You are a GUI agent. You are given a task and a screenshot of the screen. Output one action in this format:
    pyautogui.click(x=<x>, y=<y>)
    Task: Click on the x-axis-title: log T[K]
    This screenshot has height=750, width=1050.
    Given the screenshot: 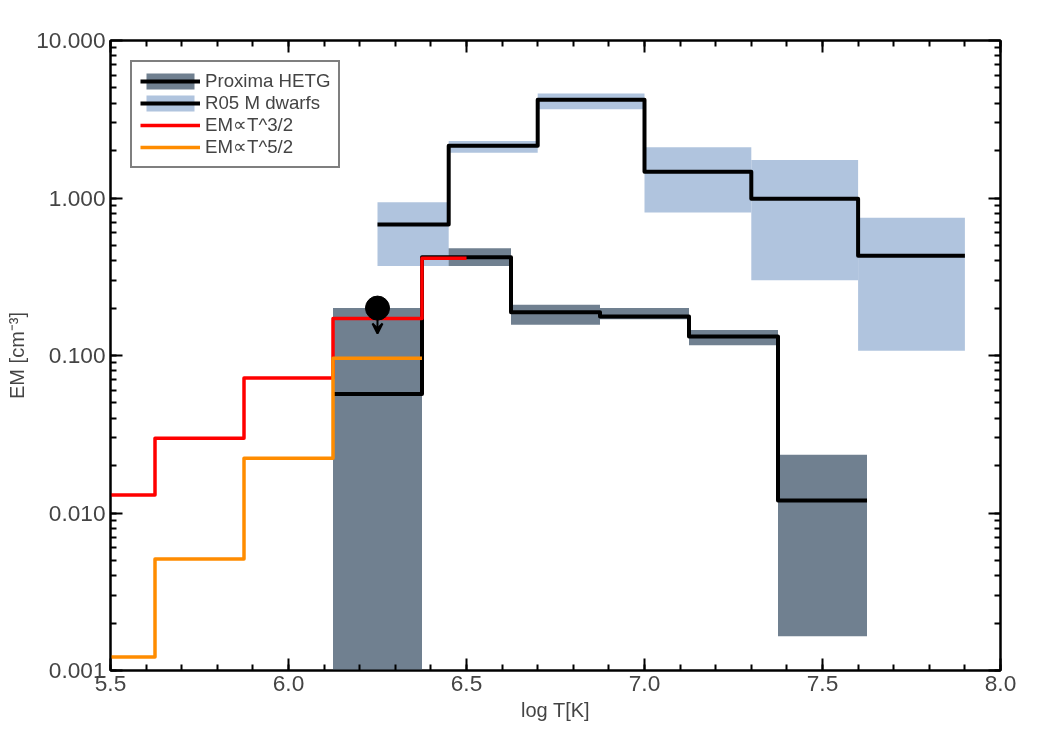 What is the action you would take?
    pyautogui.click(x=555, y=709)
    